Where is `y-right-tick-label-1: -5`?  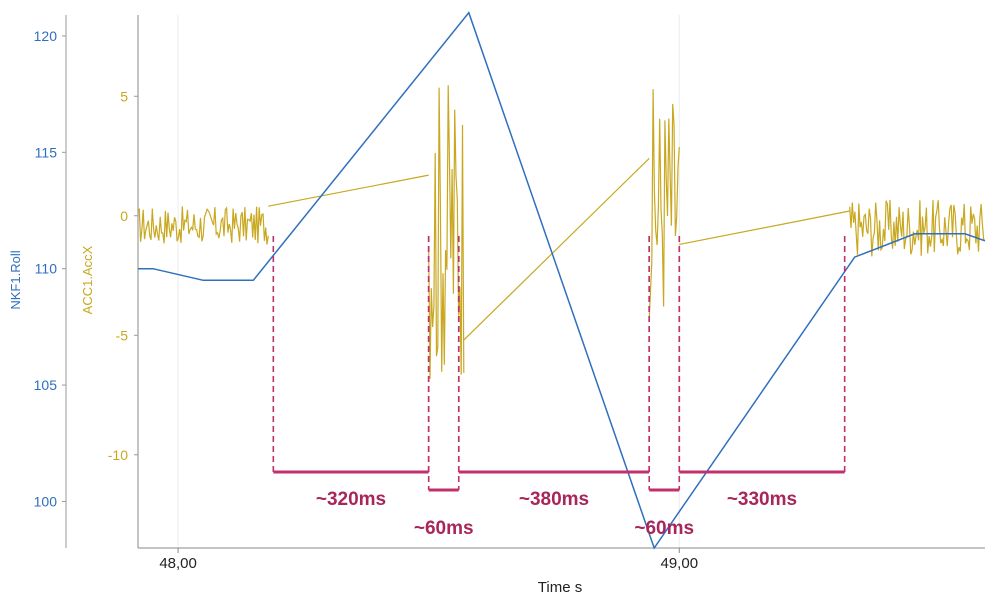 y-right-tick-label-1: -5 is located at coordinates (122, 335).